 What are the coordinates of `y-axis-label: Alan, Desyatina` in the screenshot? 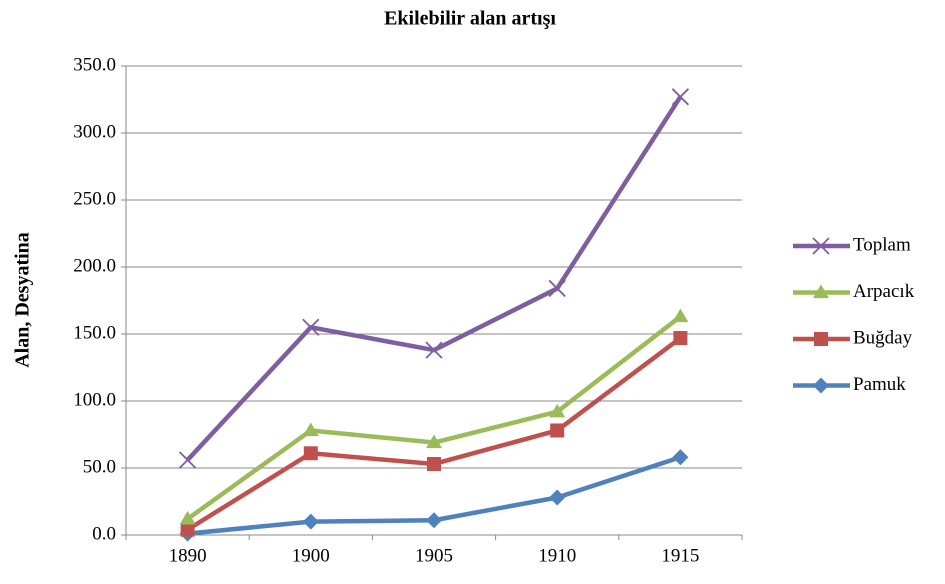 It's located at (23, 300).